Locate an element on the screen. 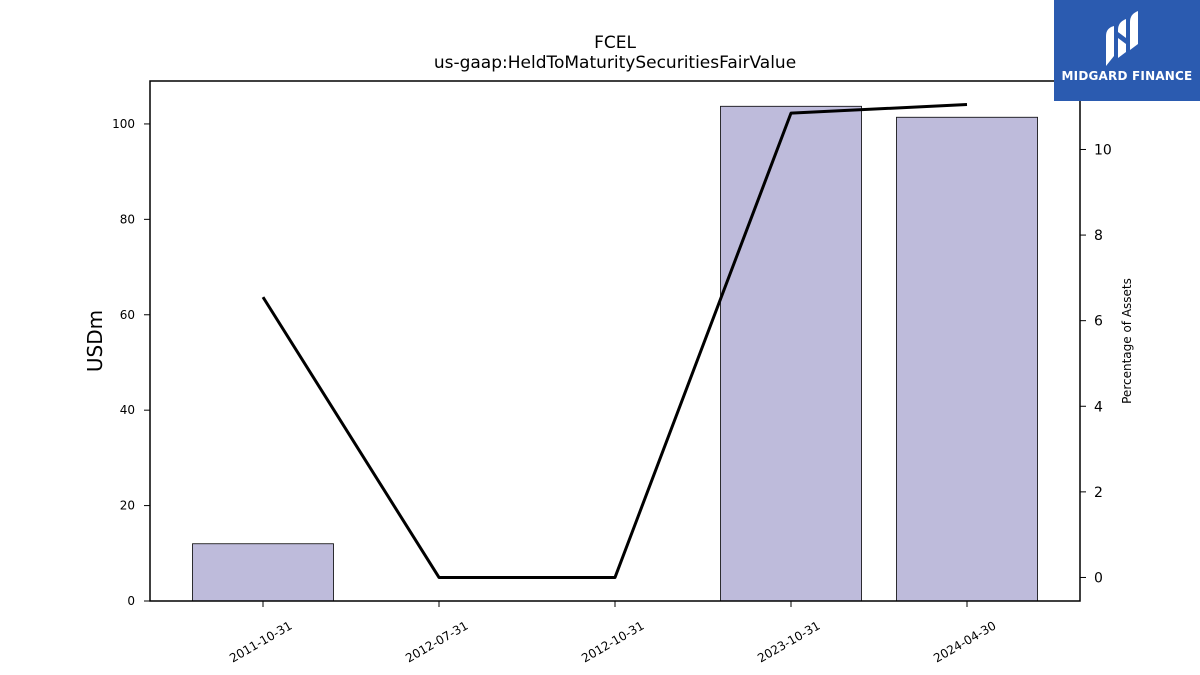 The width and height of the screenshot is (1200, 675). y2-tick-label: 4 is located at coordinates (1098, 407).